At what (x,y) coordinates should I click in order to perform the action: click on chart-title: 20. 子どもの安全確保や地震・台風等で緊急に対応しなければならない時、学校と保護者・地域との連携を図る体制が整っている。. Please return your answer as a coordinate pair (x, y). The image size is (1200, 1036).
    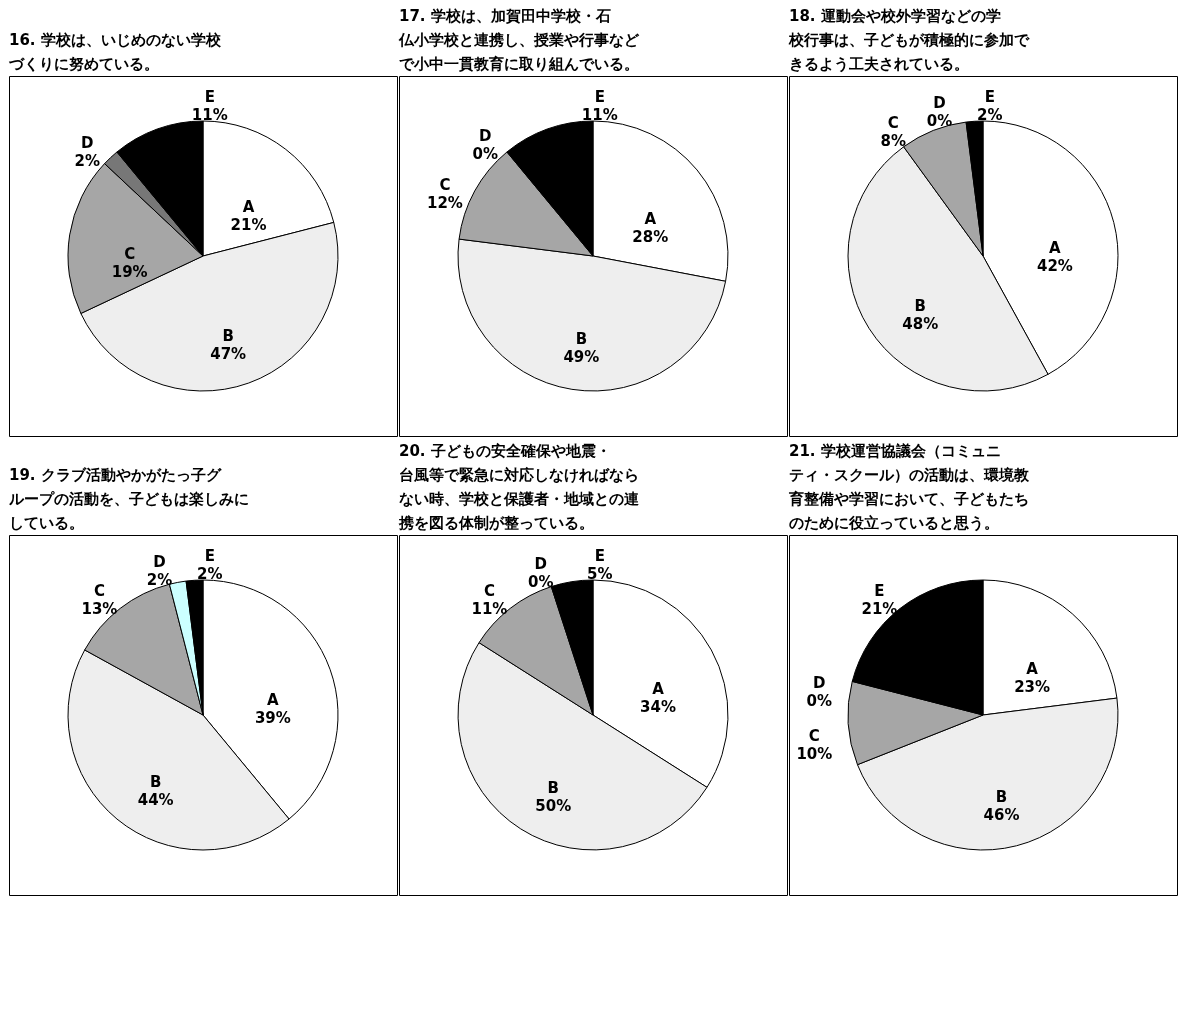
    Looking at the image, I should click on (519, 487).